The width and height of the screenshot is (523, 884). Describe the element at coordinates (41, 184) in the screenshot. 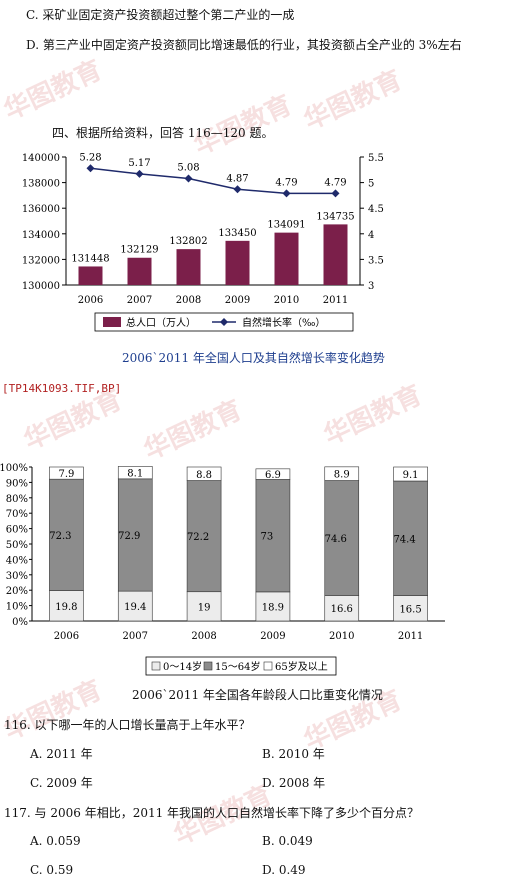

I see `y-tick-label: 138000` at that location.